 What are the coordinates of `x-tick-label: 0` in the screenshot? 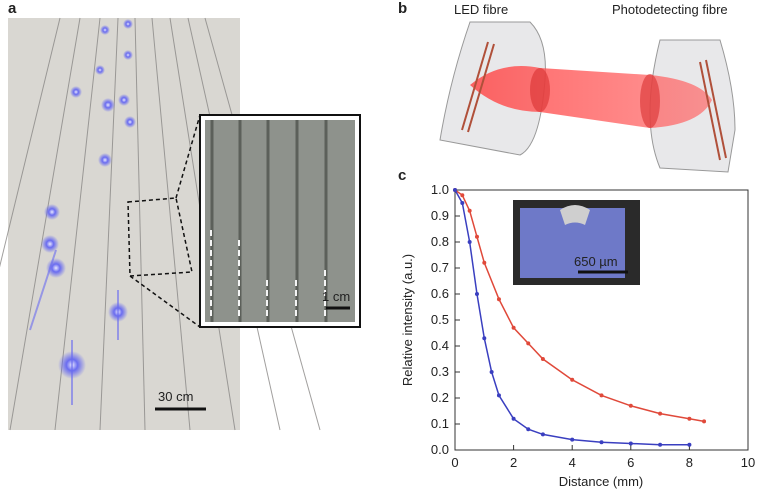 It's located at (454, 462).